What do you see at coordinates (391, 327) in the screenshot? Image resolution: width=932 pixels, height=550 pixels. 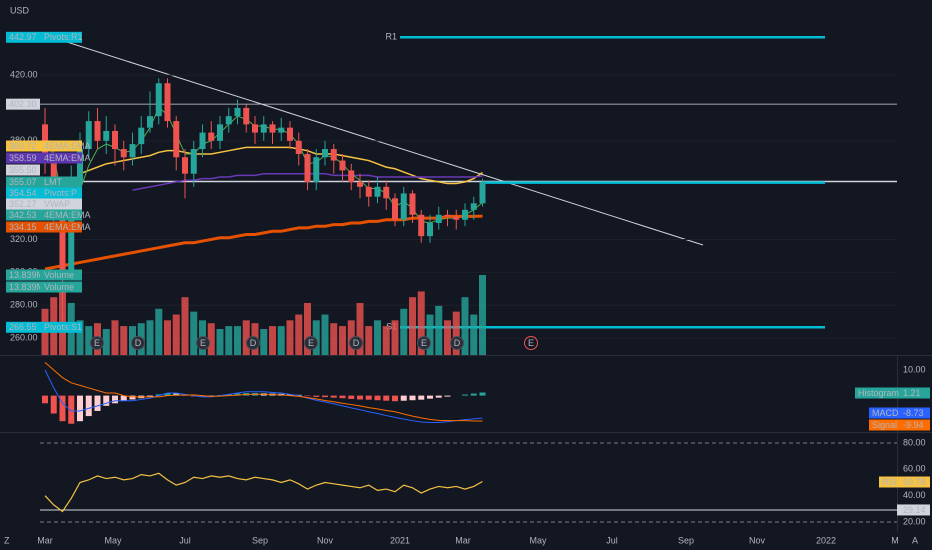 I see `pivot-label: S1` at bounding box center [391, 327].